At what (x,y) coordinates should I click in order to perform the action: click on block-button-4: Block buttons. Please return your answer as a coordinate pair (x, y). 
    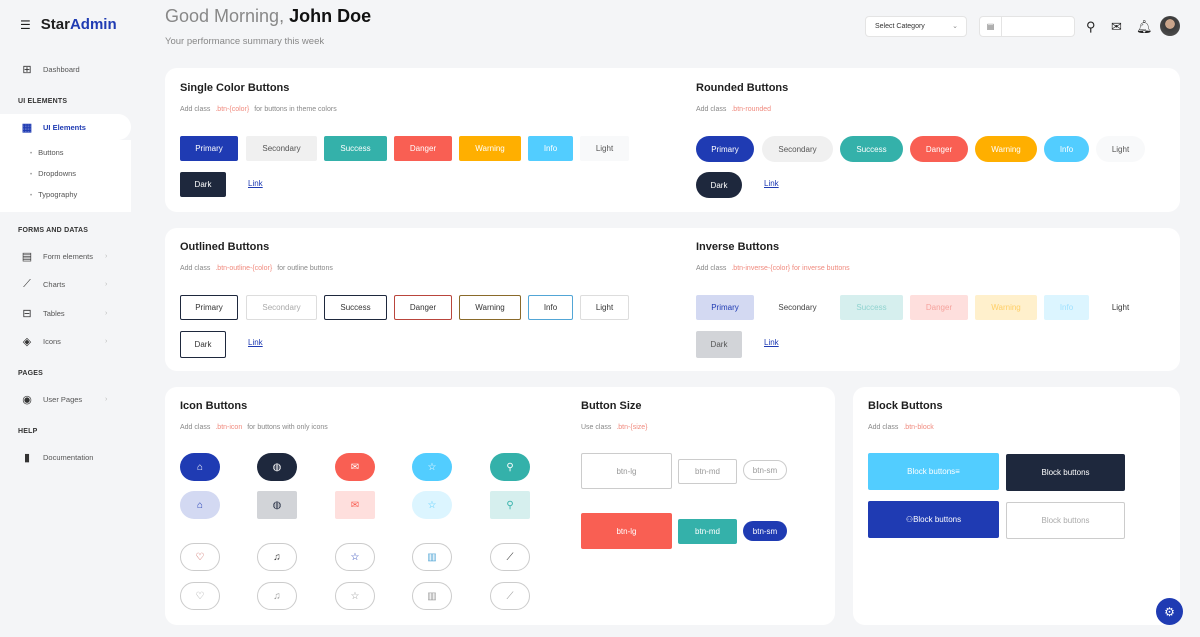
    Looking at the image, I should click on (1065, 520).